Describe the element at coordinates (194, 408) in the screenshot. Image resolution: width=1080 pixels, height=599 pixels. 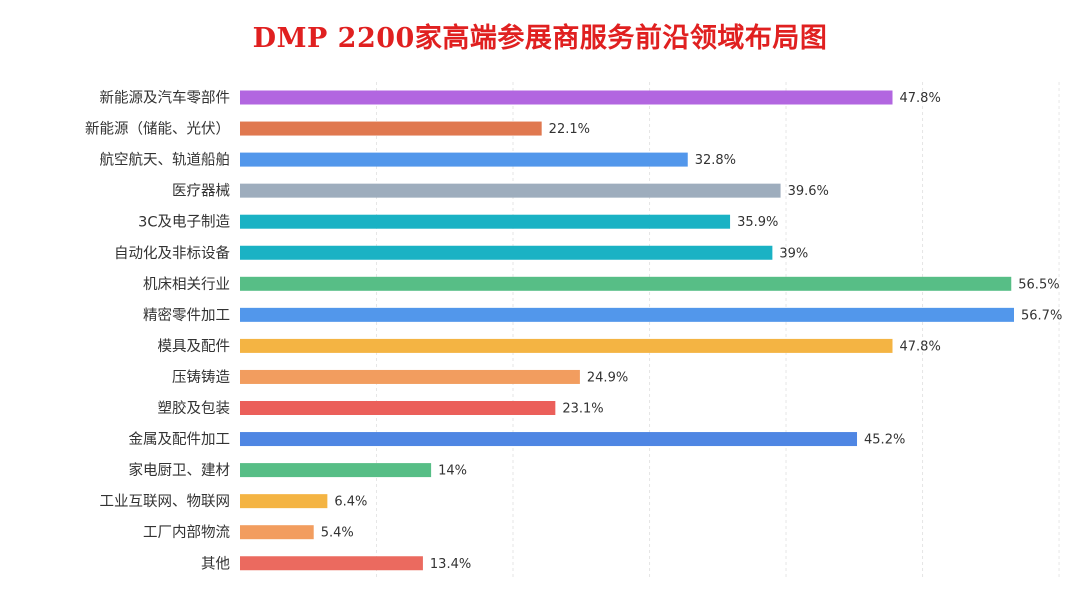
I see `category-label: 塑胶及包装` at that location.